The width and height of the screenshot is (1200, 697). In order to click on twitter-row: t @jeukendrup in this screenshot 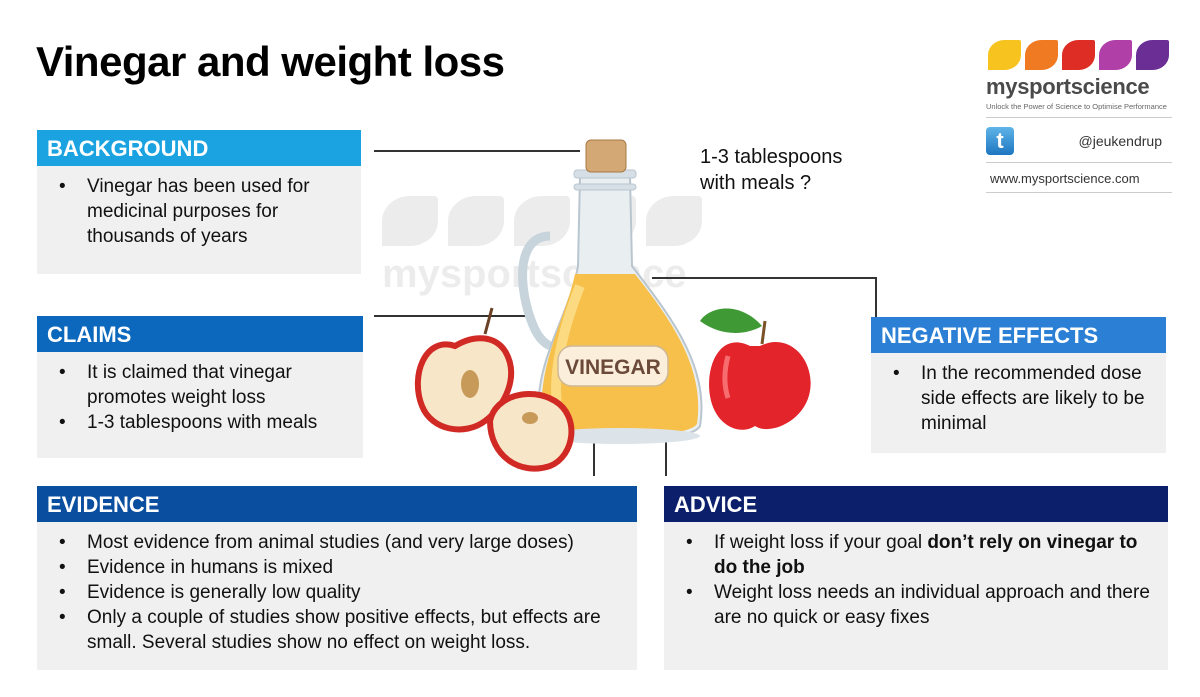, I will do `click(1079, 141)`.